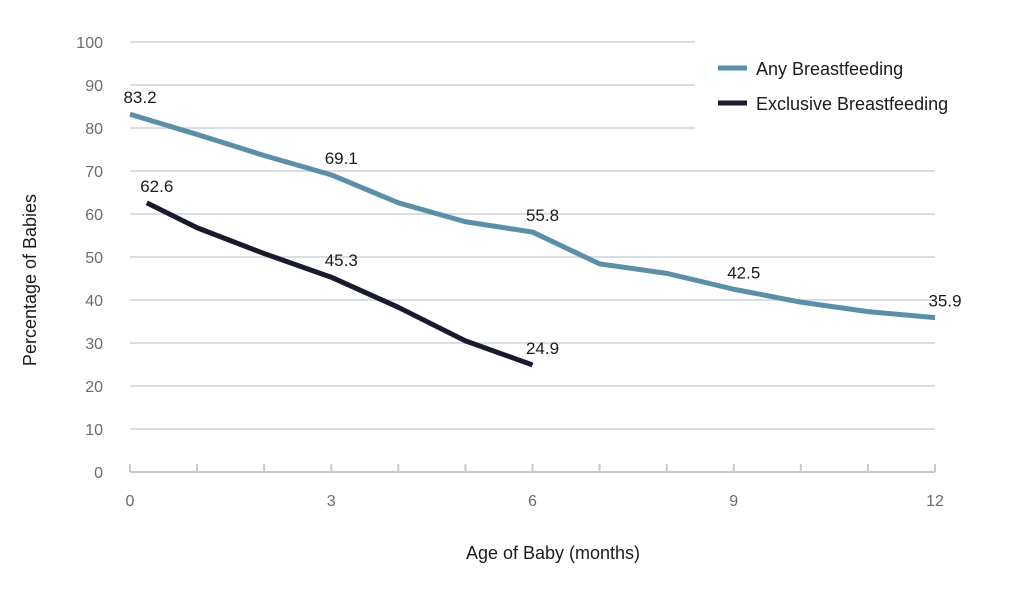  I want to click on y-tick-label: 30, so click(94, 344).